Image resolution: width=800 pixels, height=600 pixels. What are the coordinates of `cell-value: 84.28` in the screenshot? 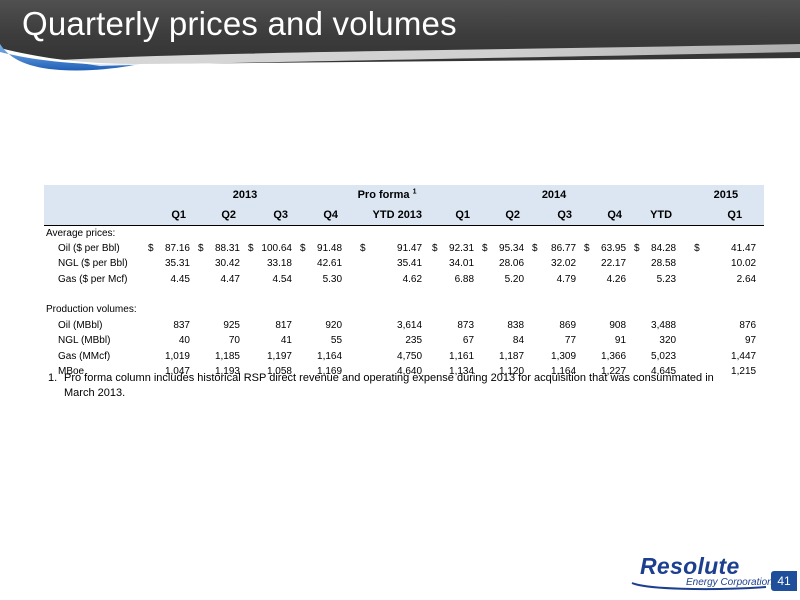 It's located at (664, 248).